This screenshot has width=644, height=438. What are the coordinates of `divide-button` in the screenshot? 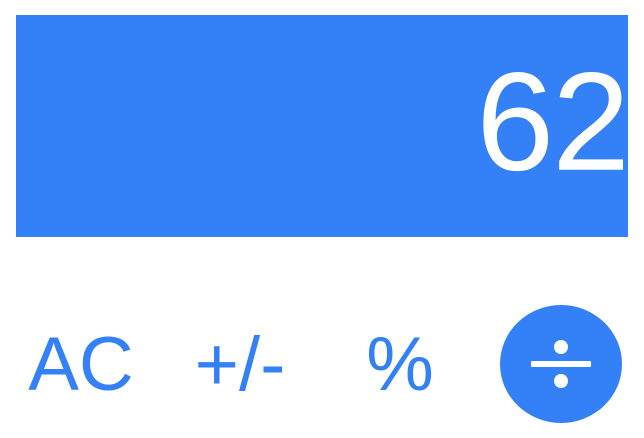 It's located at (561, 364).